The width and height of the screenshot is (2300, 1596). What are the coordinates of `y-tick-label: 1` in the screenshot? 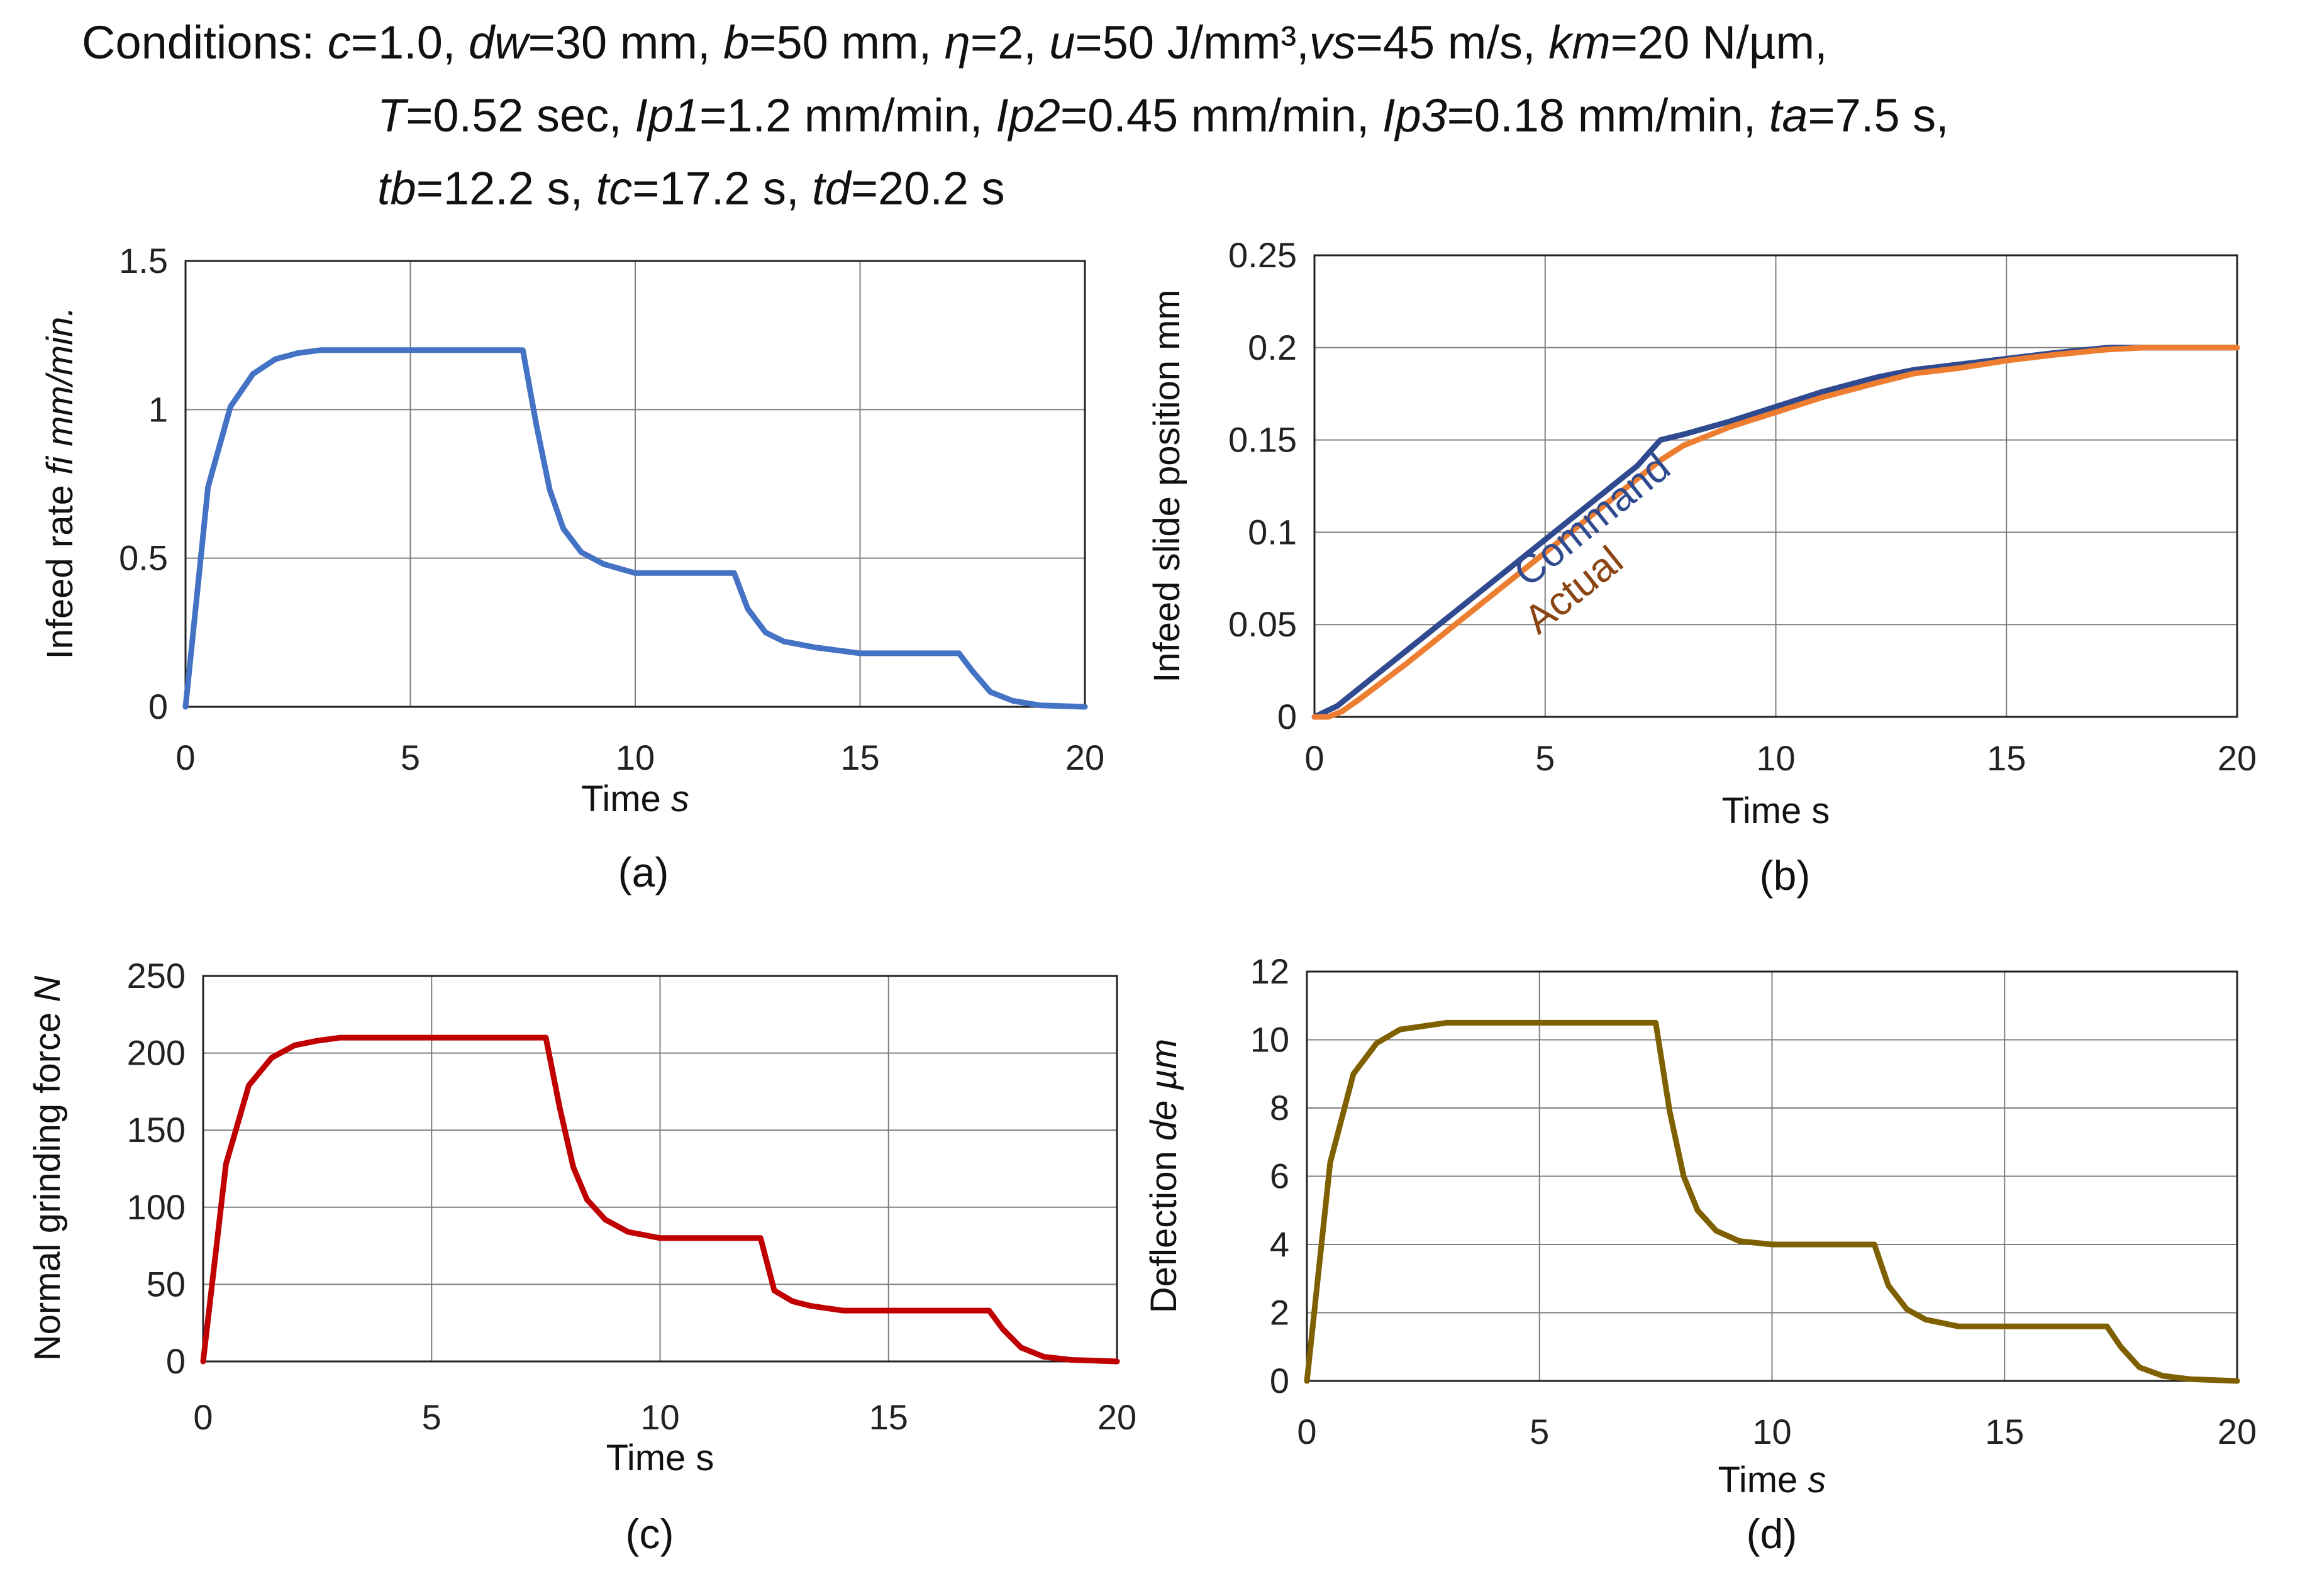 It's located at (158, 409).